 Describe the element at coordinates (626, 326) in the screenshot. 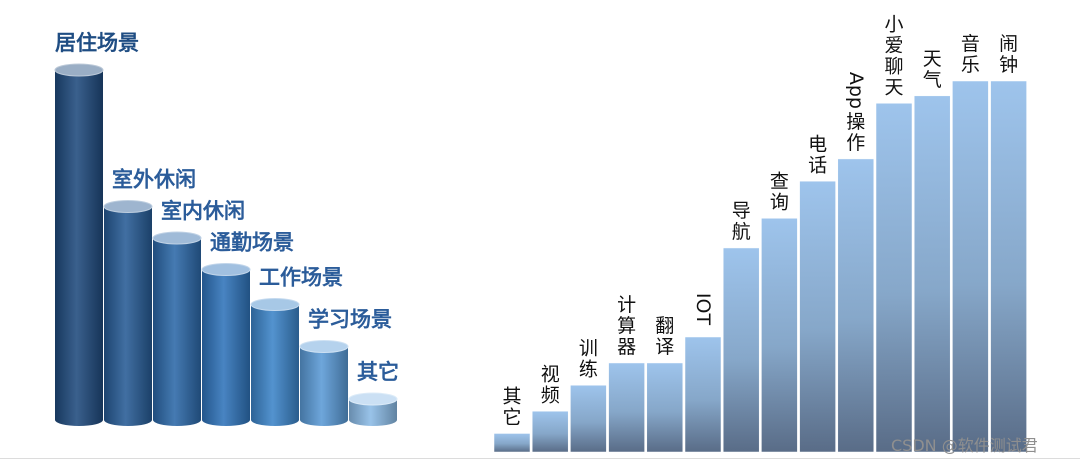

I see `bar-label: 计算器` at that location.